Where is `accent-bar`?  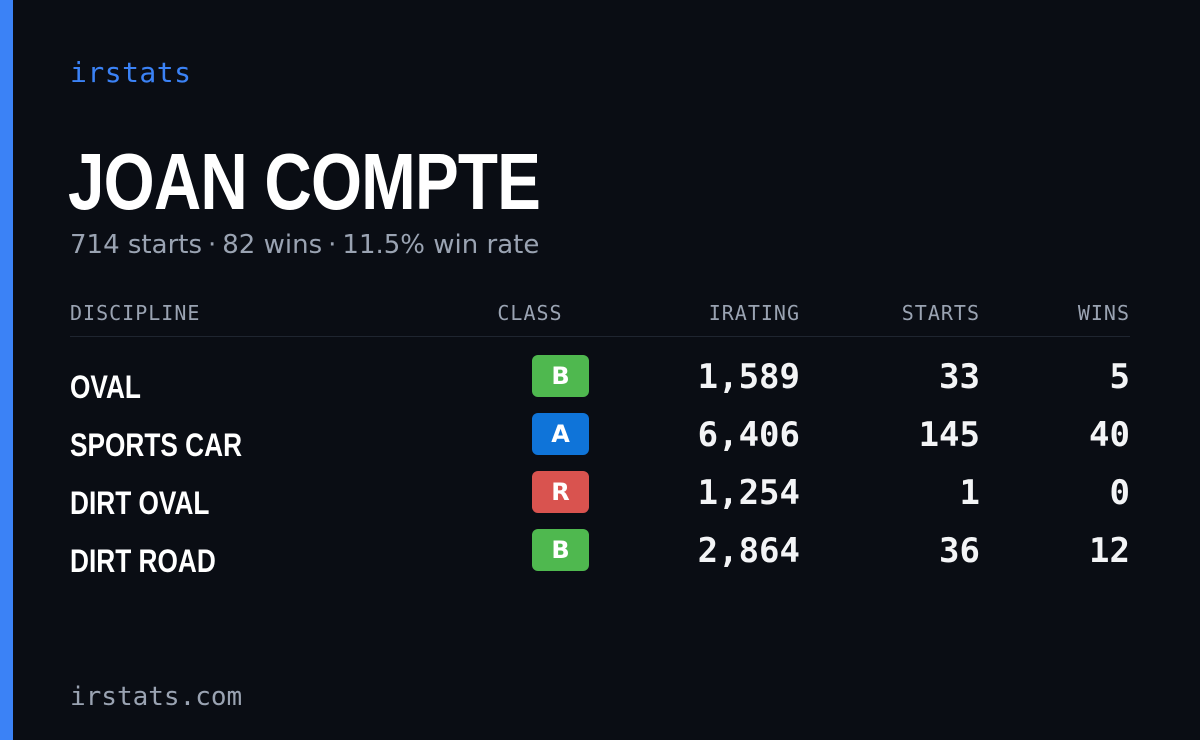 accent-bar is located at coordinates (6, 370).